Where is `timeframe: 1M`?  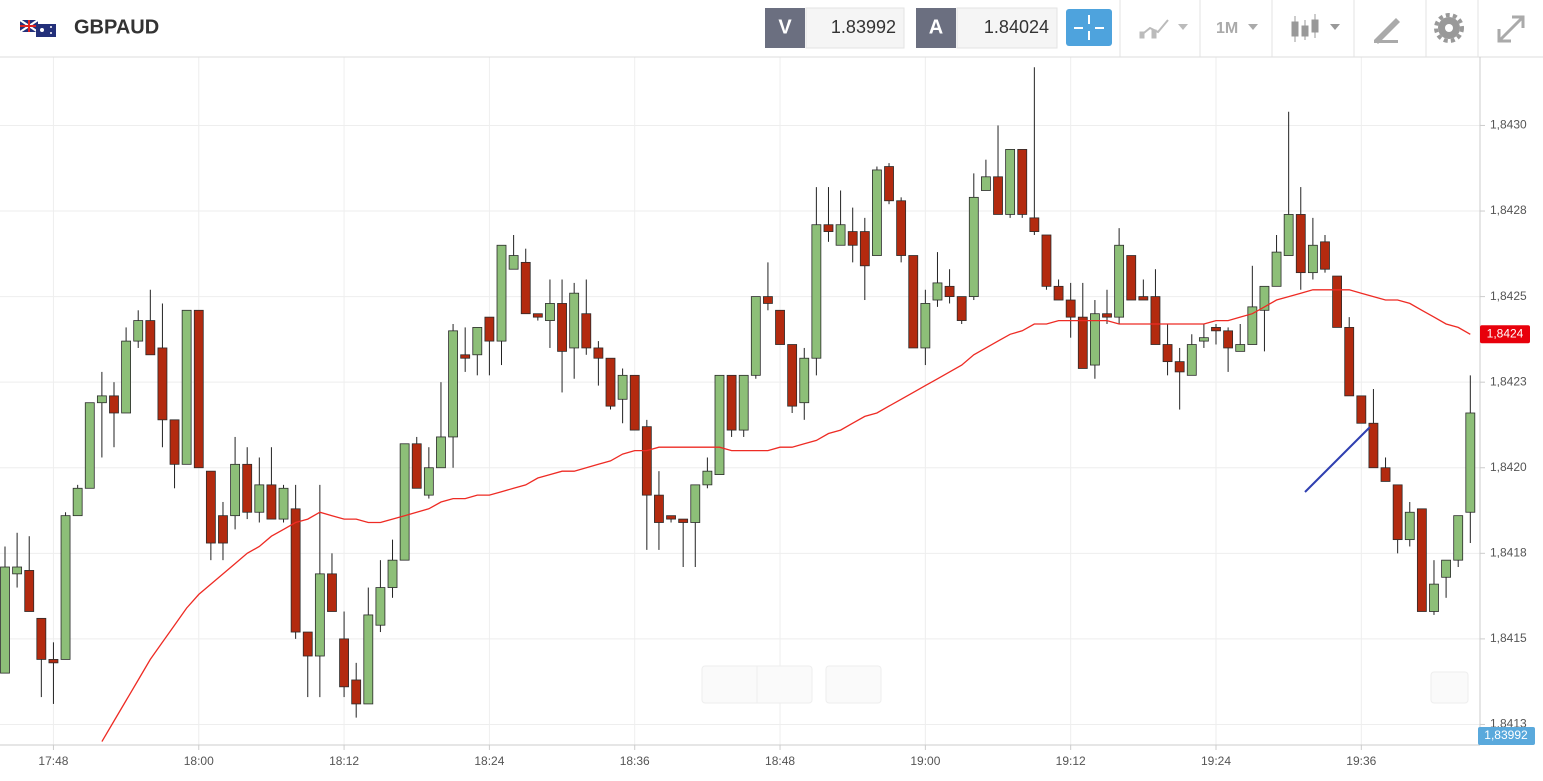 timeframe: 1M is located at coordinates (1227, 28).